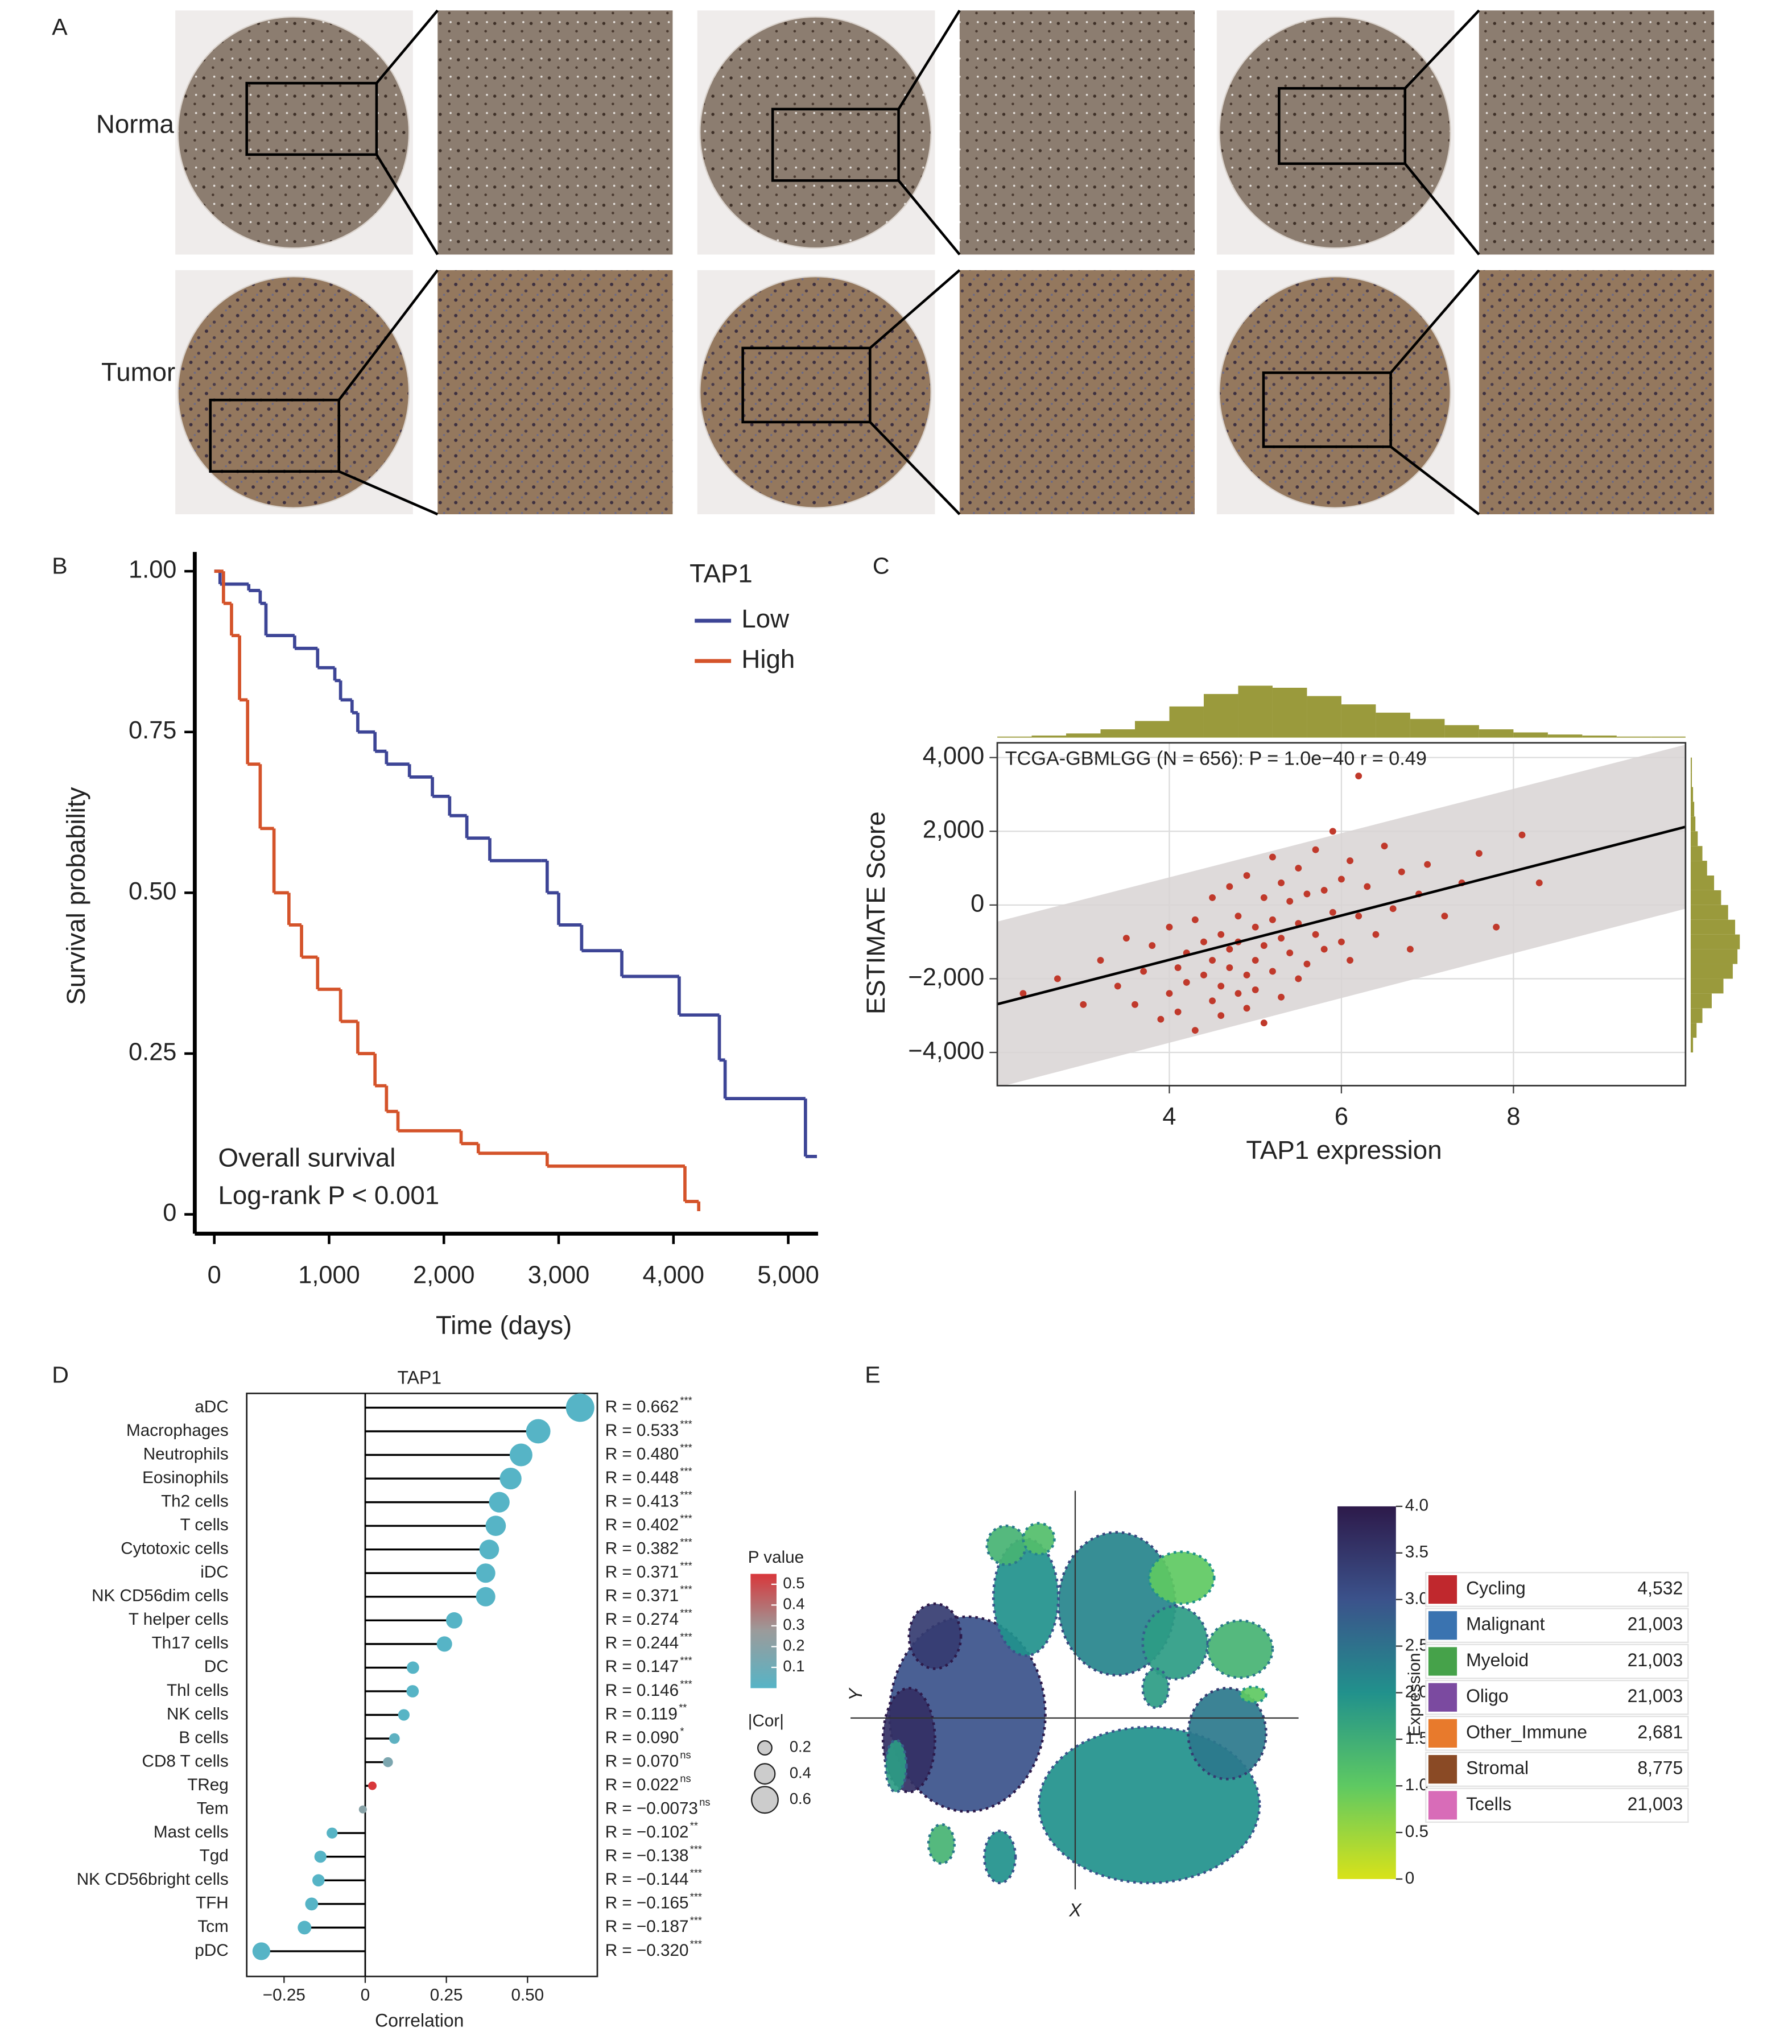 This screenshot has width=1792, height=2044. Describe the element at coordinates (647, 1950) in the screenshot. I see `value-label: R = −0.320` at that location.